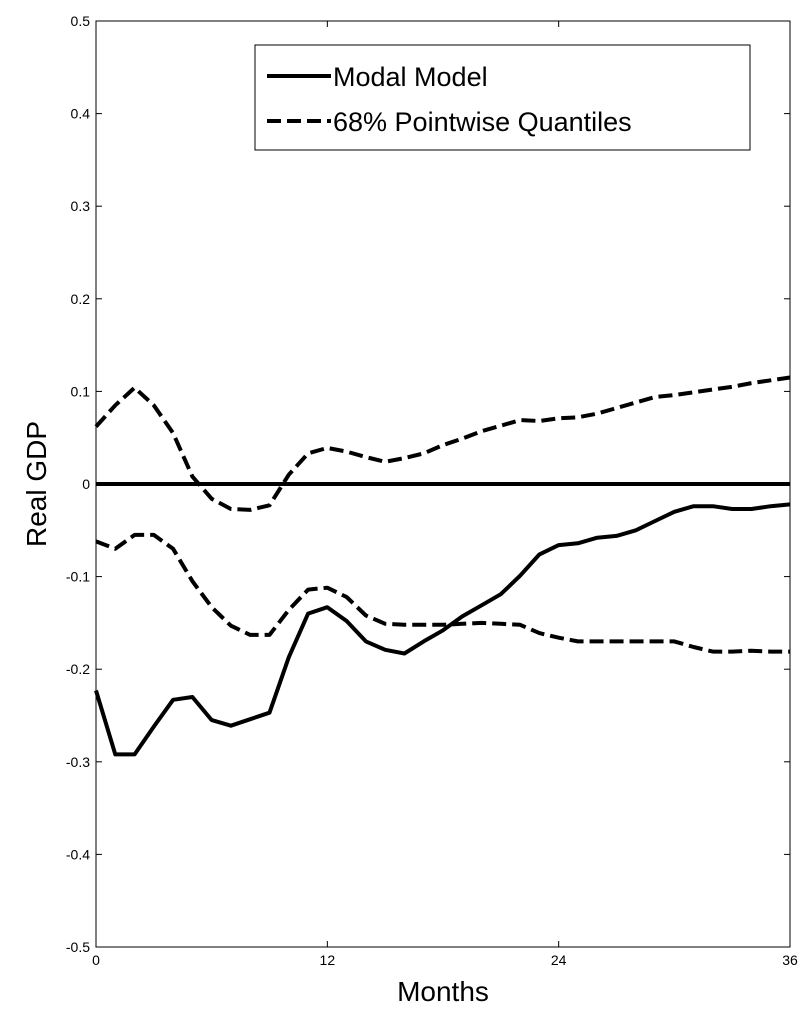 The image size is (801, 1011). I want to click on x-tick-label: 0, so click(96, 960).